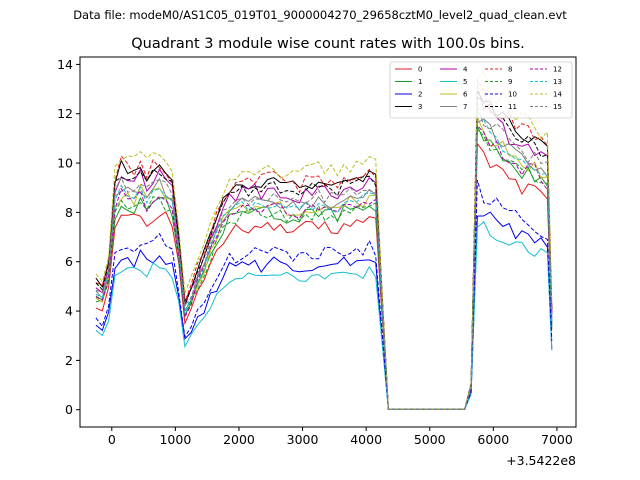 The height and width of the screenshot is (480, 640). Describe the element at coordinates (481, 90) in the screenshot. I see `legend-box` at that location.